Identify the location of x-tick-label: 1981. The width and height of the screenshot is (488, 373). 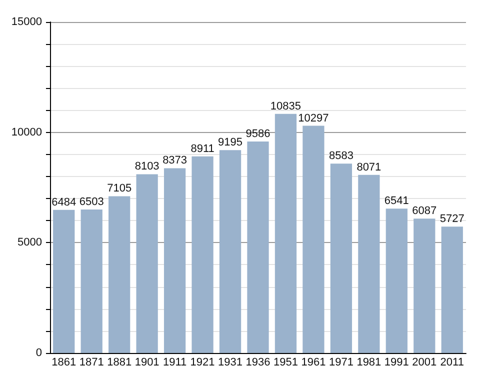
(369, 362).